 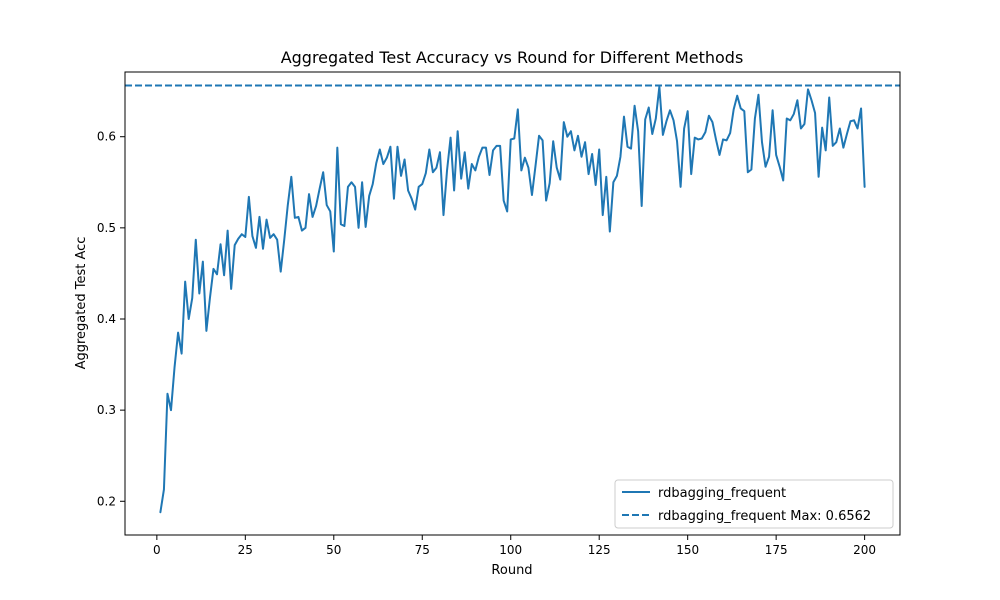 I want to click on x-tick-label: 200, so click(x=864, y=550).